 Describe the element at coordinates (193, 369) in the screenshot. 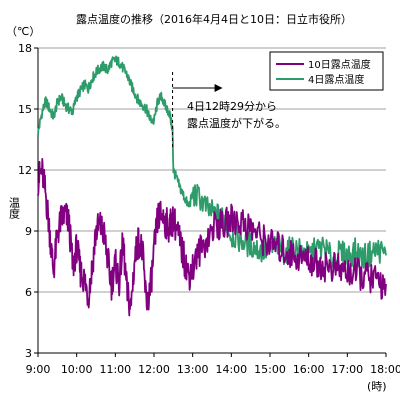

I see `x-tick-label: 13:00` at that location.